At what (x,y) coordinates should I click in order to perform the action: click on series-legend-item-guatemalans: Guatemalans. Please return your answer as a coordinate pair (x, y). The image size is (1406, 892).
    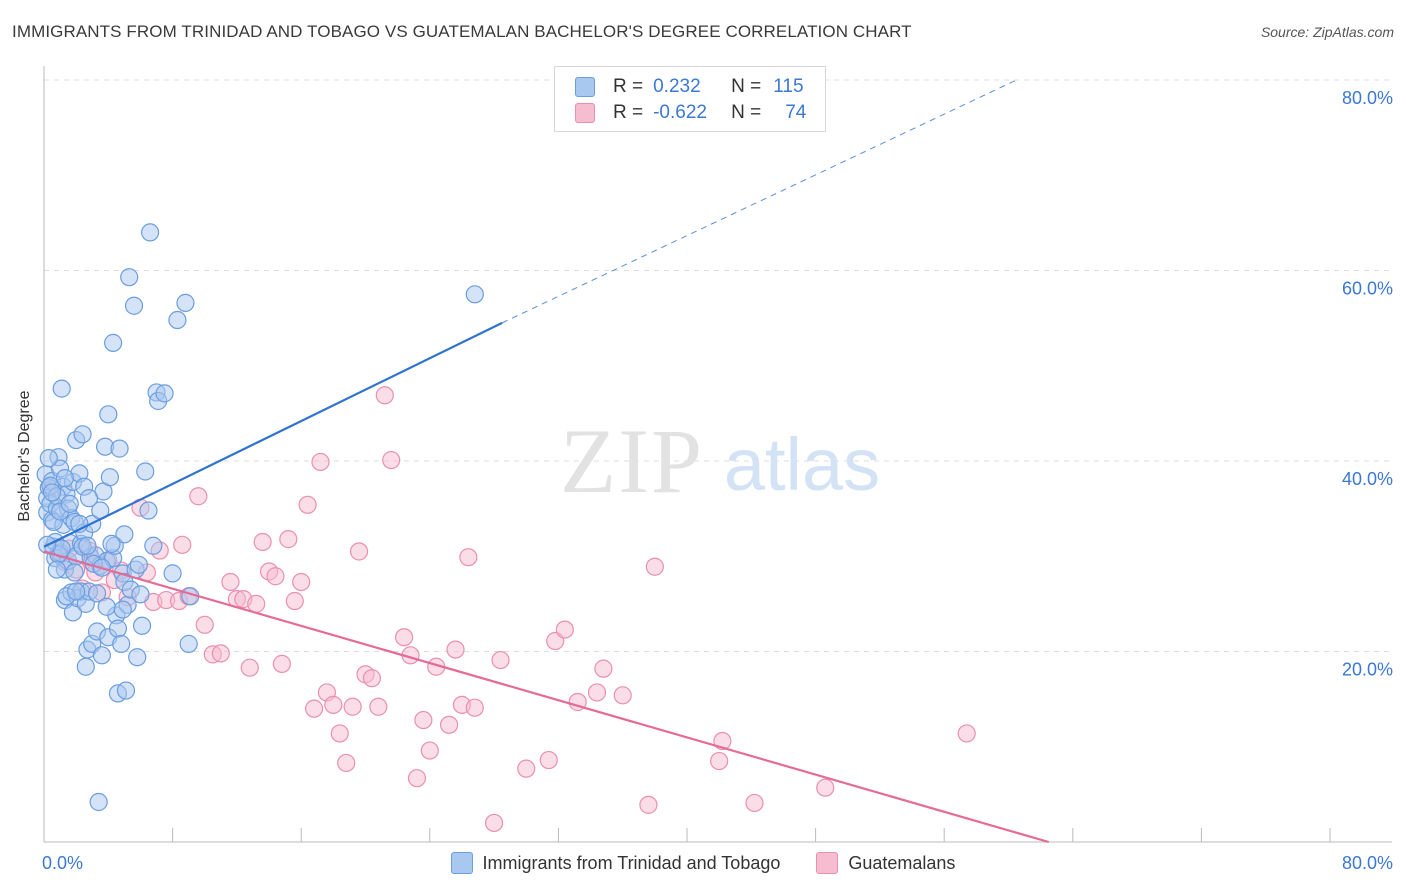
    Looking at the image, I should click on (885, 863).